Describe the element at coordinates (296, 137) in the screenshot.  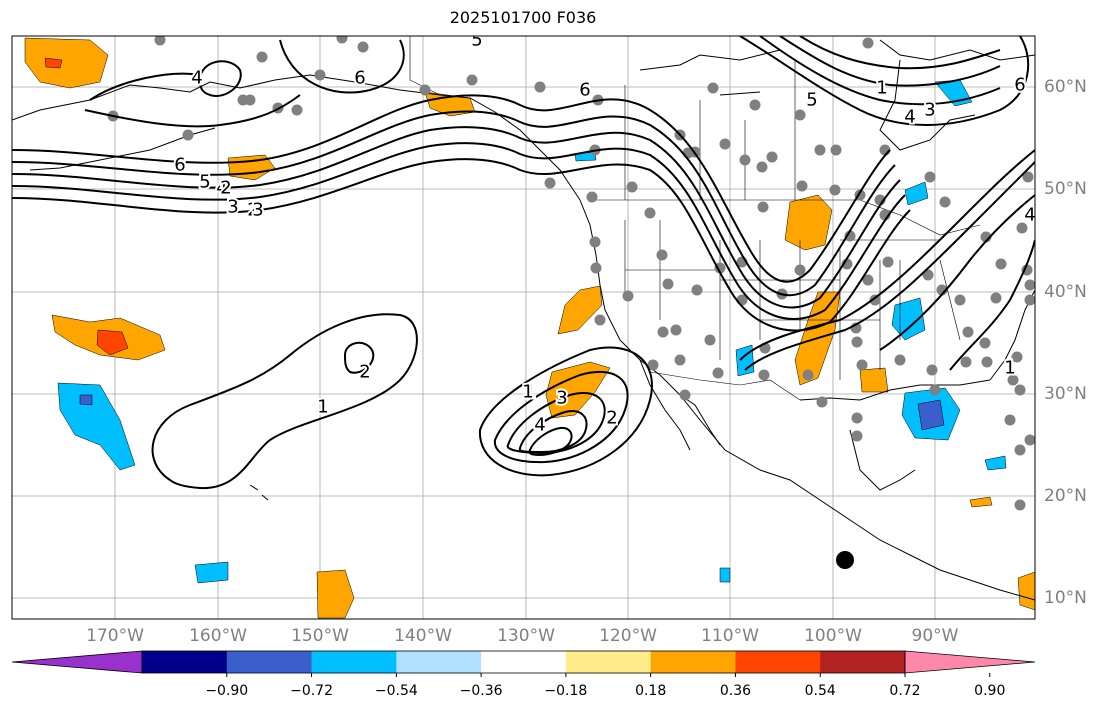
I see `coast-alaska` at that location.